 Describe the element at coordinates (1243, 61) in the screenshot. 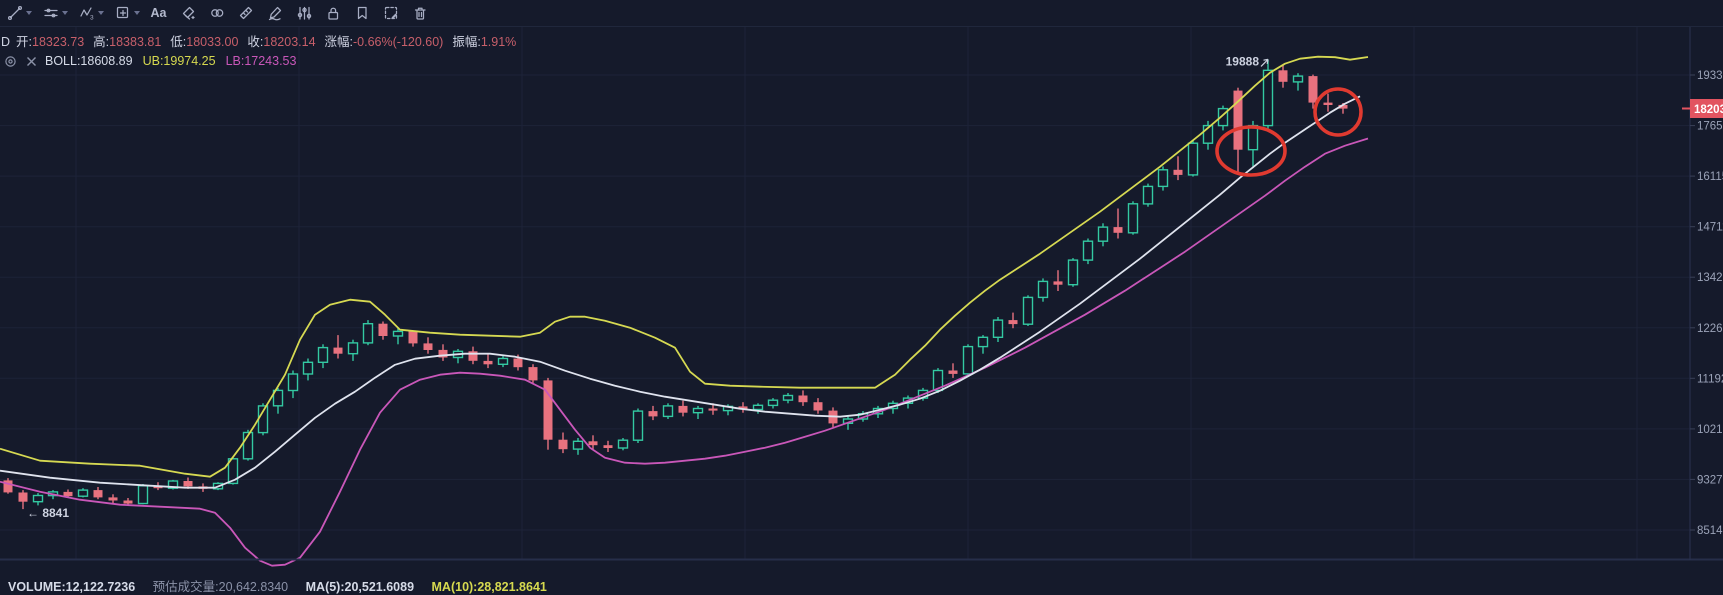

I see `high-price-marker: 19888` at that location.